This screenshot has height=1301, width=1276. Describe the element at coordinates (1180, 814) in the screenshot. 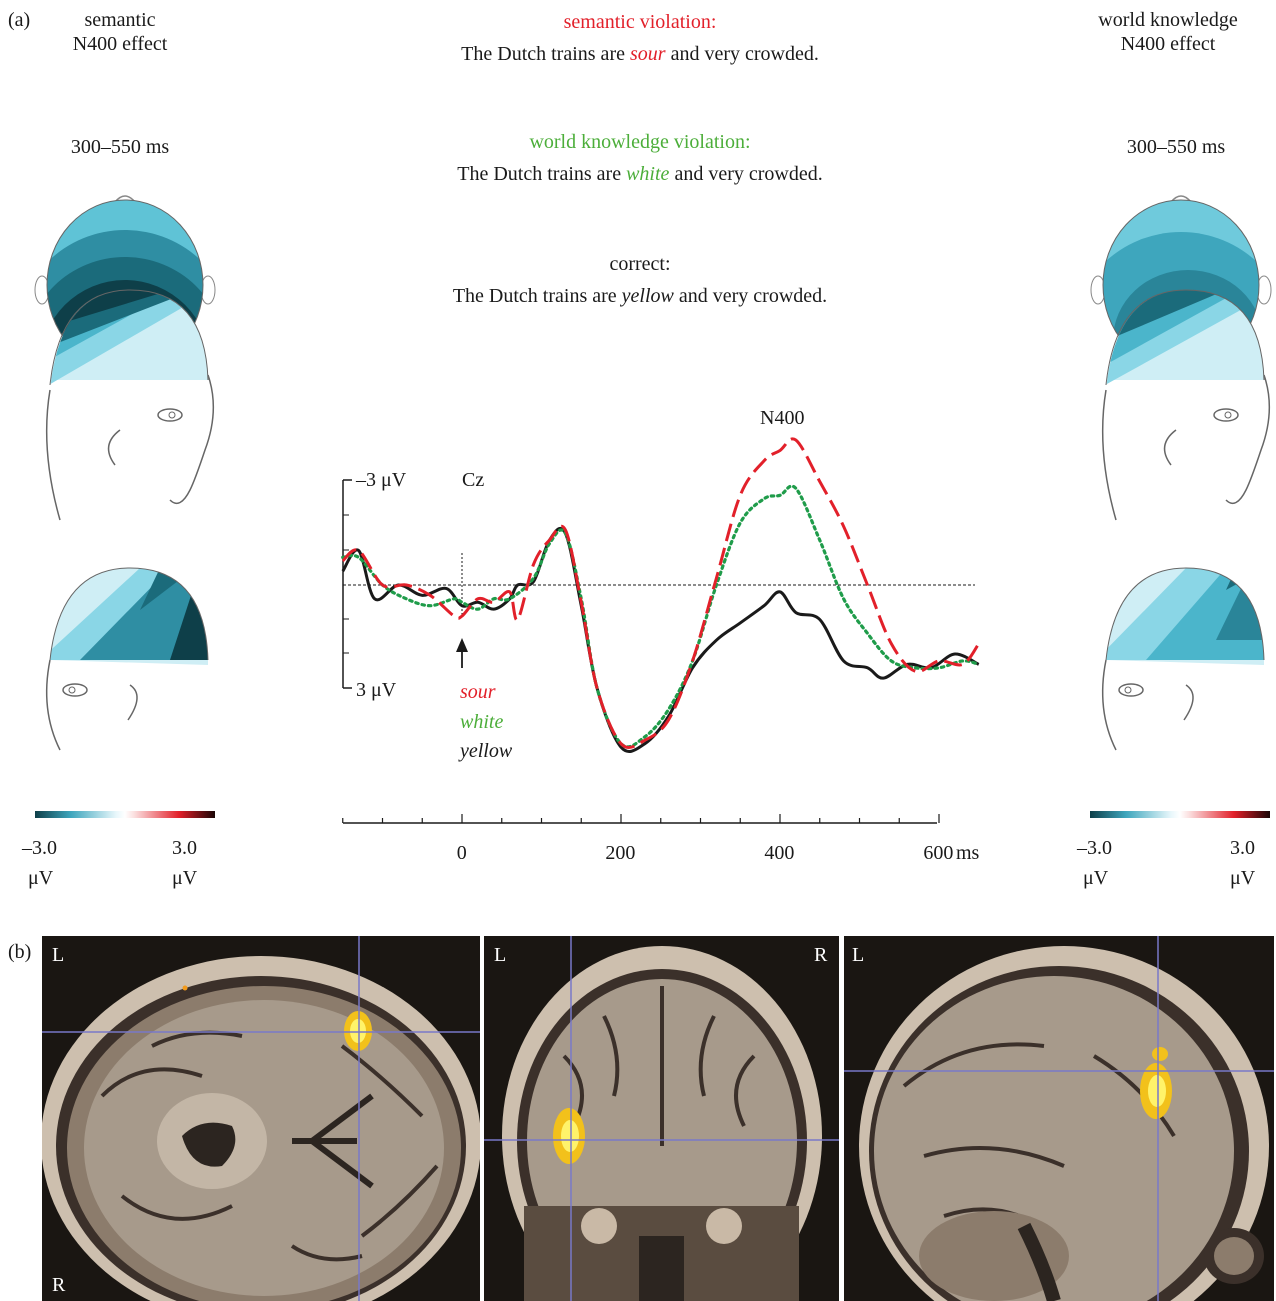

I see `colorbar-right` at that location.